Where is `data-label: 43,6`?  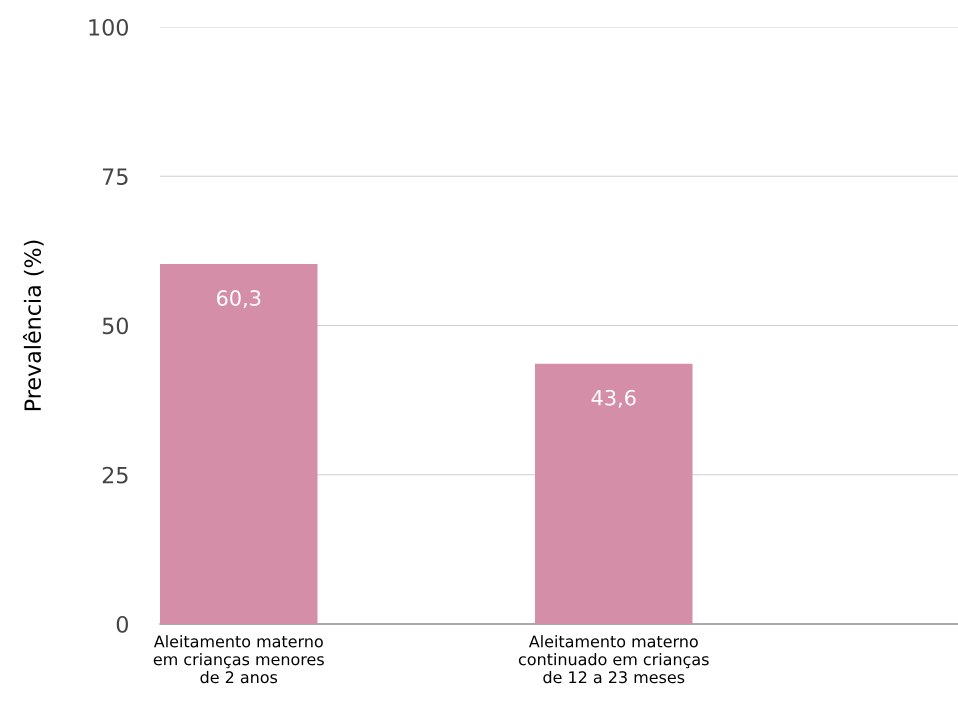
data-label: 43,6 is located at coordinates (614, 399).